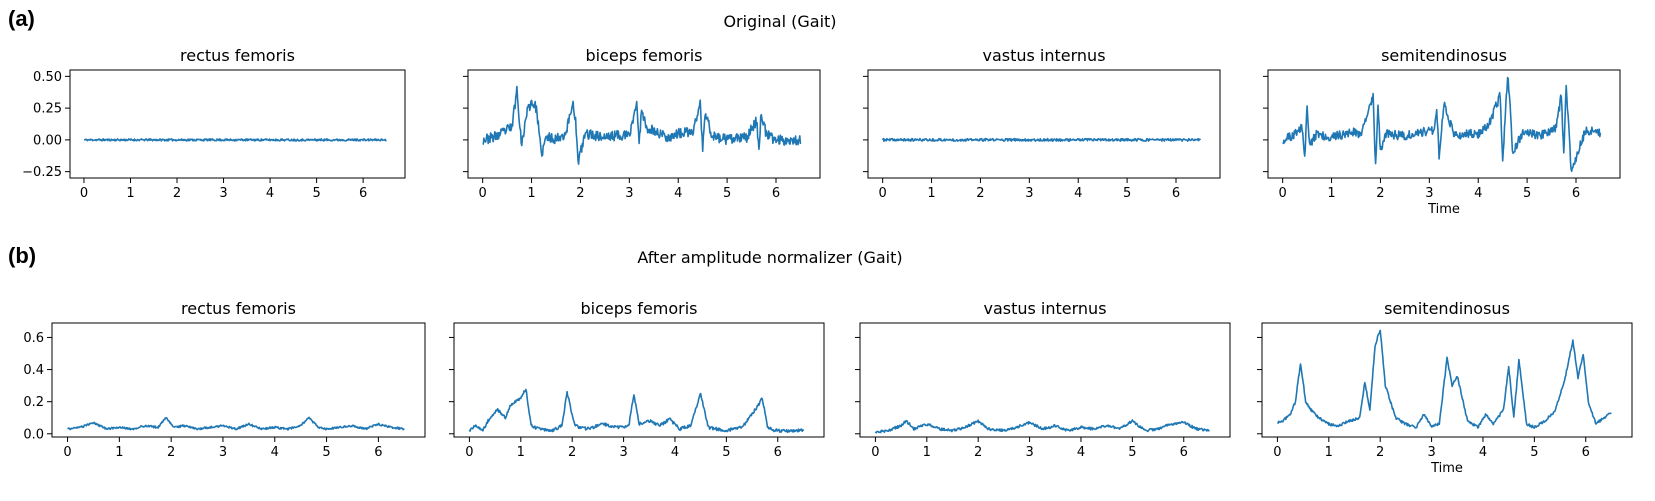 This screenshot has height=501, width=1655. I want to click on y-tick-label: 0.2, so click(33, 402).